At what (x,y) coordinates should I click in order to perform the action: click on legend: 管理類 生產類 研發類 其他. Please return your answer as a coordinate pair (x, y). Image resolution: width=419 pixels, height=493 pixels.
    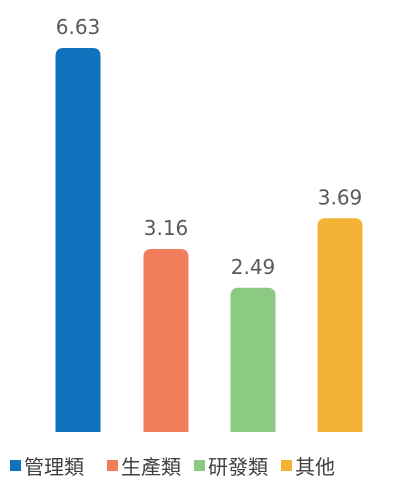
    Looking at the image, I should click on (172, 467).